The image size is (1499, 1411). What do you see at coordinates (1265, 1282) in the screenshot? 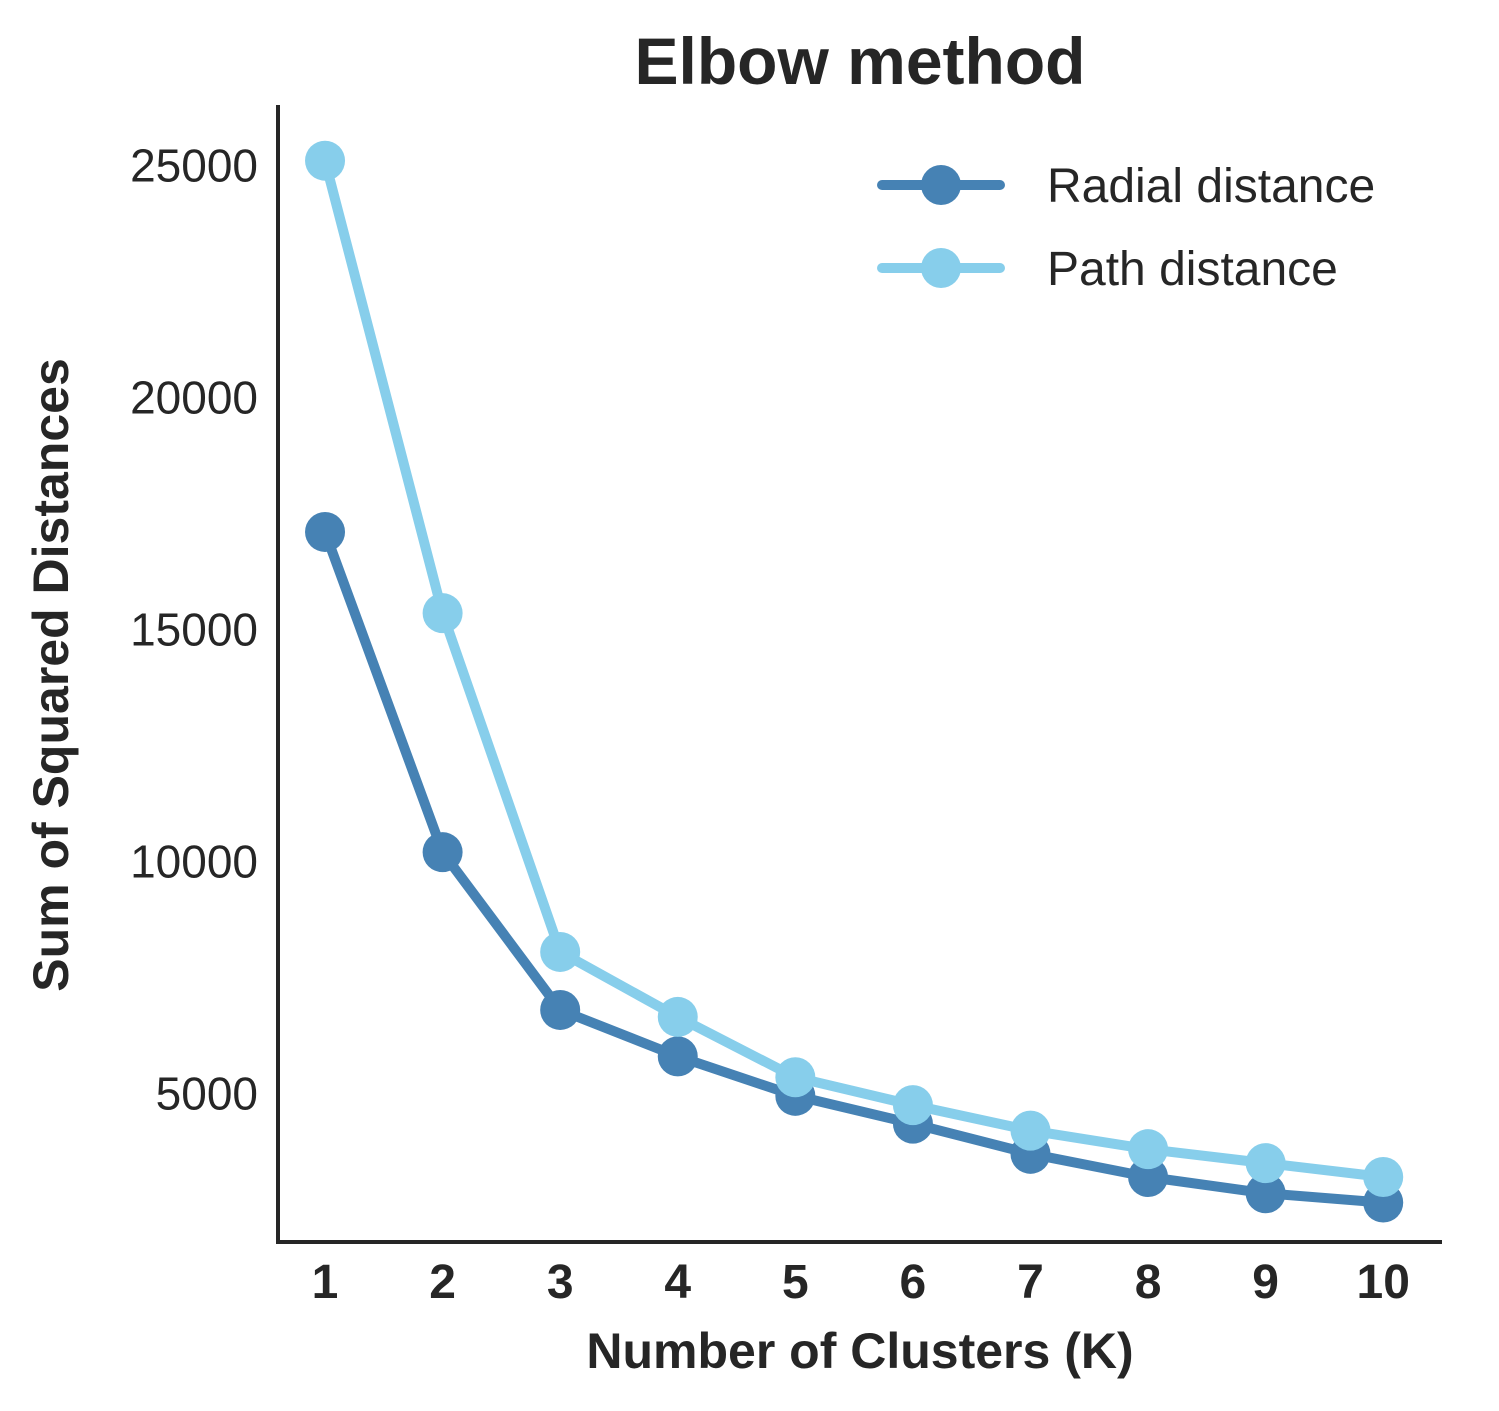
I see `x-tick-label: 9` at bounding box center [1265, 1282].